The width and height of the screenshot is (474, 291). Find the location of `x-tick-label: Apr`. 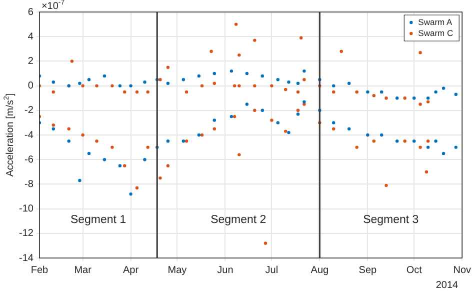

x-tick-label: Apr is located at coordinates (131, 270).